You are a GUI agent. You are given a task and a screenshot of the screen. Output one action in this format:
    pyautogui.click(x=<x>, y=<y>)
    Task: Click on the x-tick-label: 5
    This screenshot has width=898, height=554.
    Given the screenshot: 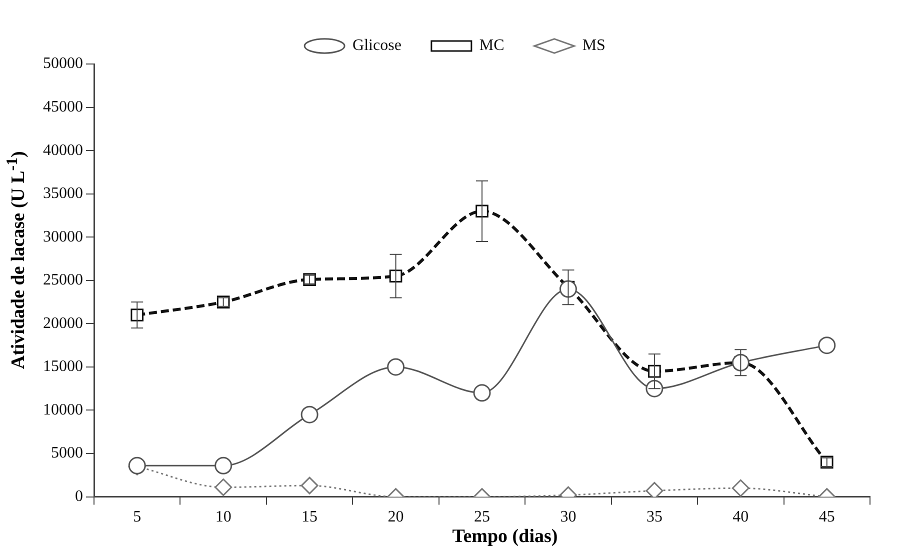 What is the action you would take?
    pyautogui.click(x=137, y=517)
    